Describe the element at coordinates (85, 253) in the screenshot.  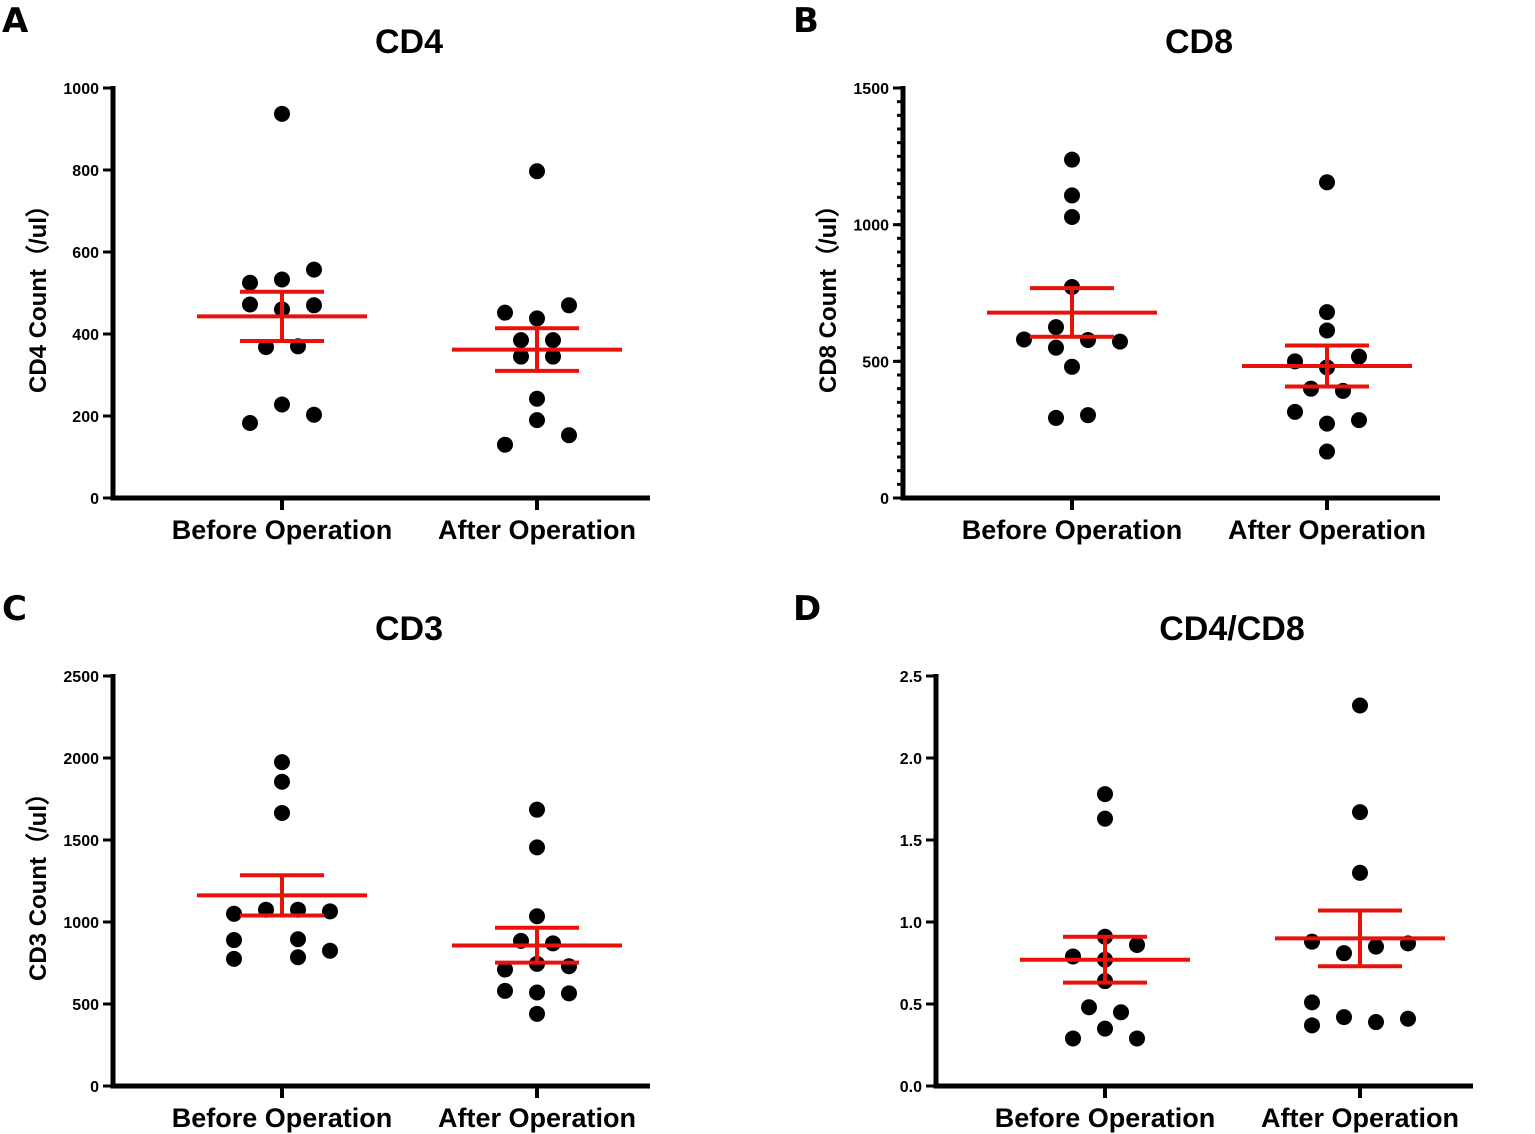
I see `y-tick-label: 600` at that location.